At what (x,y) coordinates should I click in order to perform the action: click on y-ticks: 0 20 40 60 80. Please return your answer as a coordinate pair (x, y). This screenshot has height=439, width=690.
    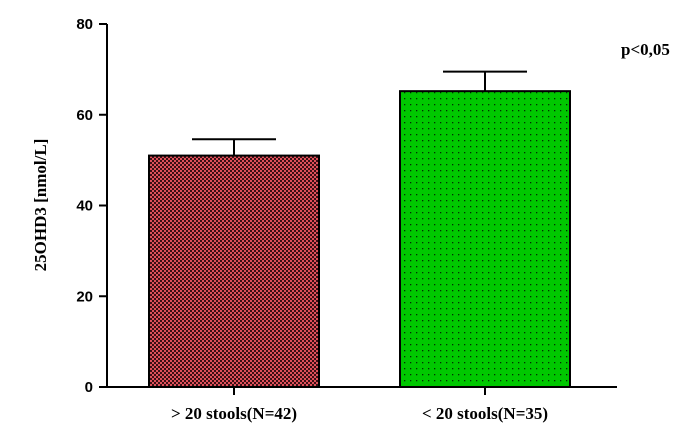
    Looking at the image, I should click on (91, 206).